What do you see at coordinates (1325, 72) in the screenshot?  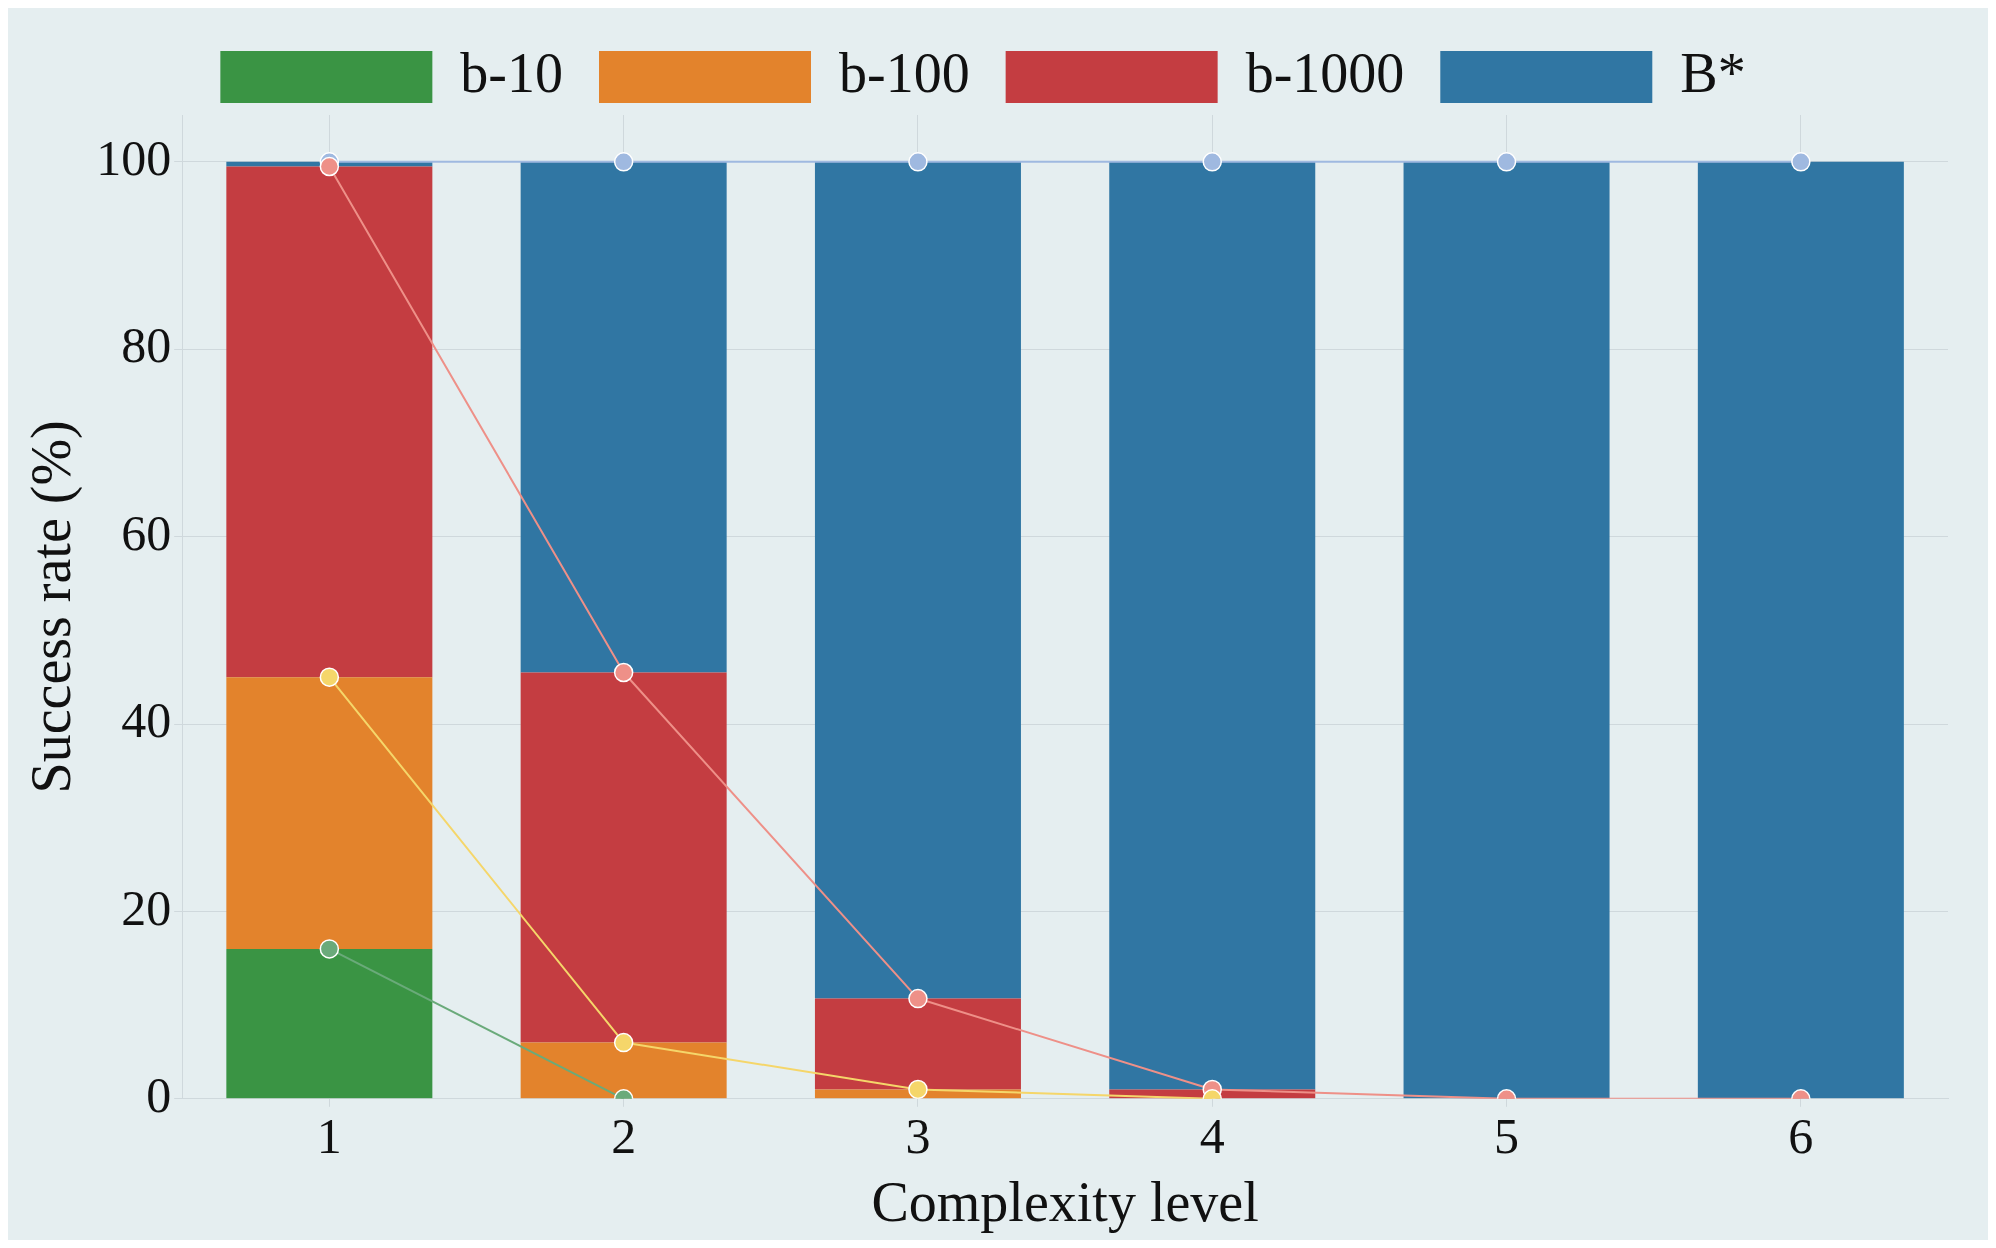 I see `legend-label: b-1000` at bounding box center [1325, 72].